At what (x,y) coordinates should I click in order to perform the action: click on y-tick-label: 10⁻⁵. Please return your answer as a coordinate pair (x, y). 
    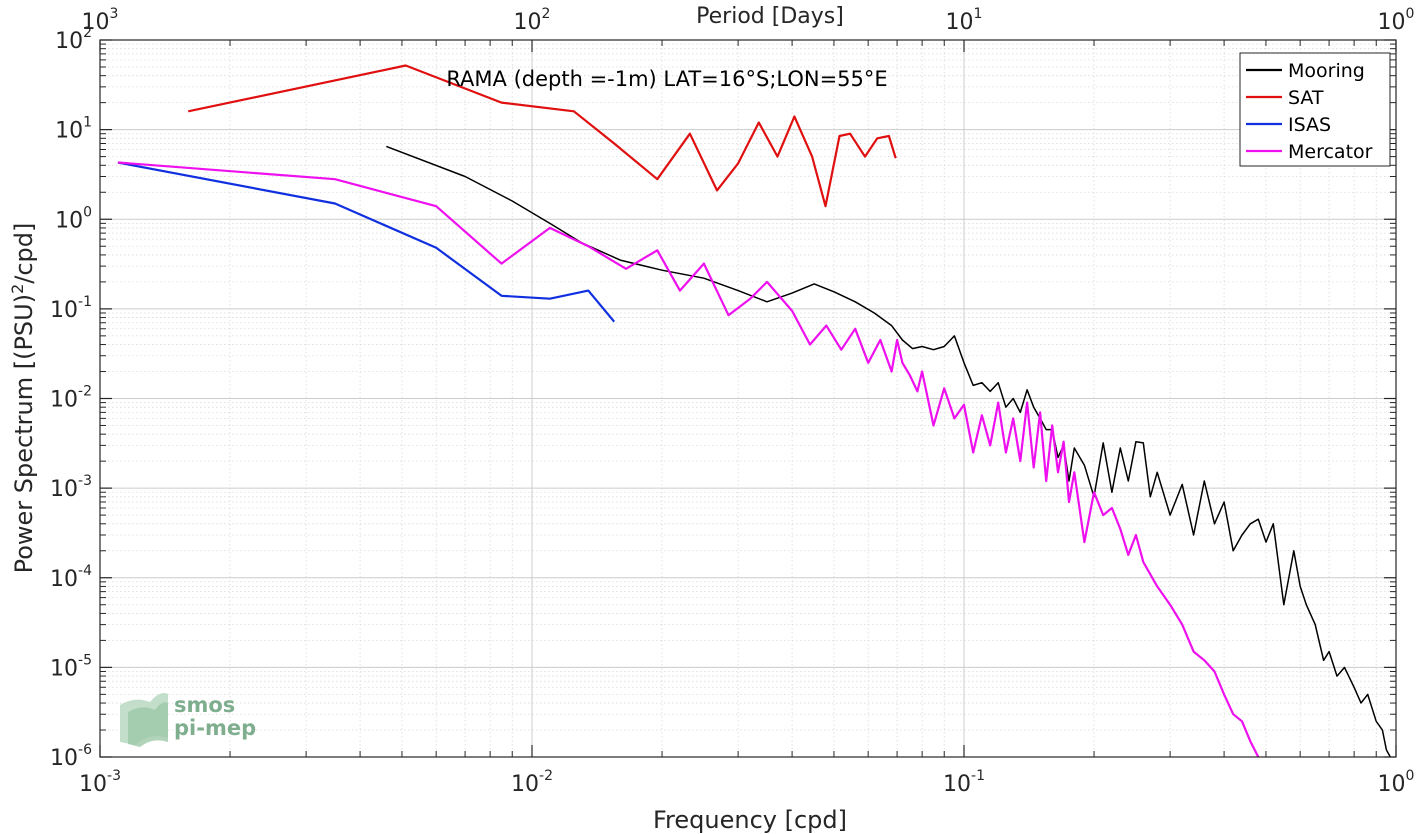
    Looking at the image, I should click on (71, 666).